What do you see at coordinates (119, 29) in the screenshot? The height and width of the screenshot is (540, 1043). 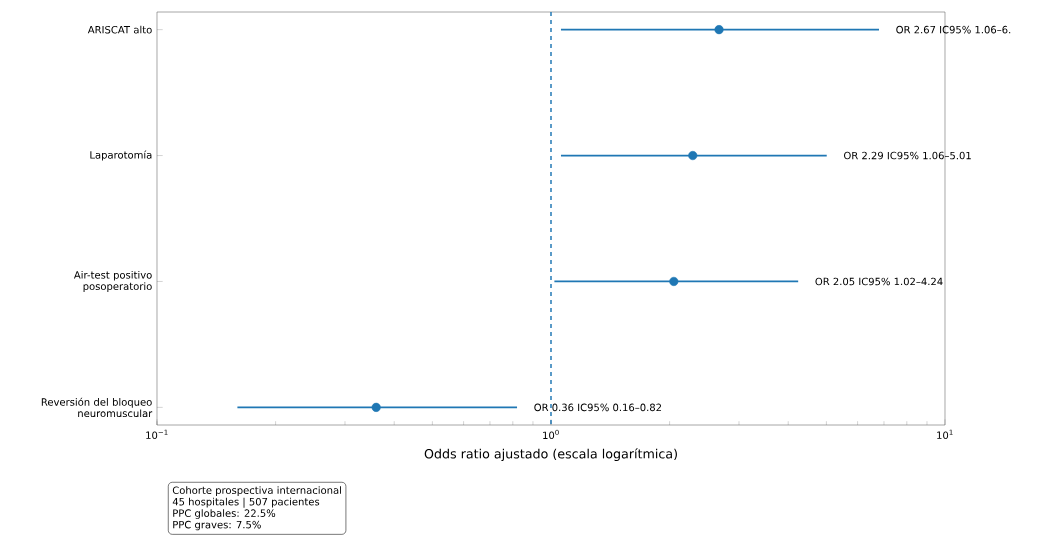 I see `y-tick-label: ARISCAT alto` at bounding box center [119, 29].